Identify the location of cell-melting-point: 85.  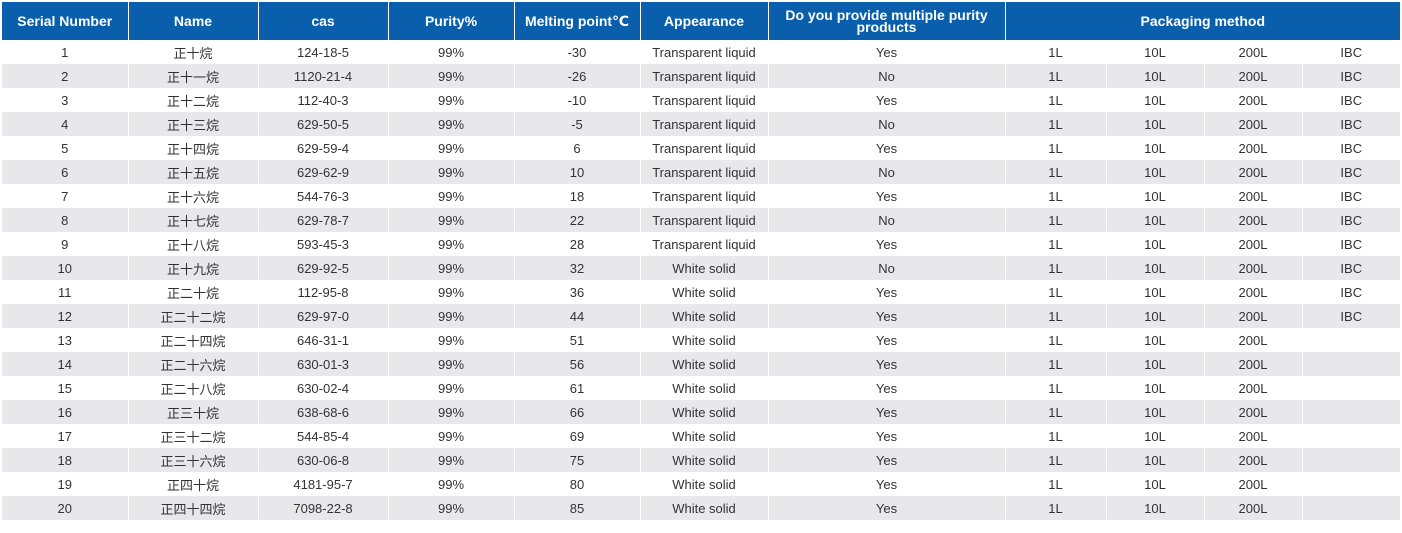
(577, 508).